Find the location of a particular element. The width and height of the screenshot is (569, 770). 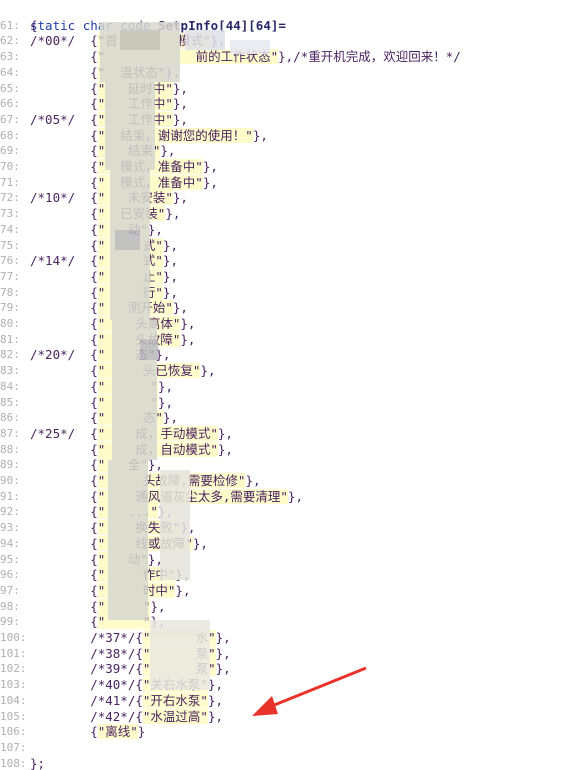

line-number: 101: is located at coordinates (13, 653).